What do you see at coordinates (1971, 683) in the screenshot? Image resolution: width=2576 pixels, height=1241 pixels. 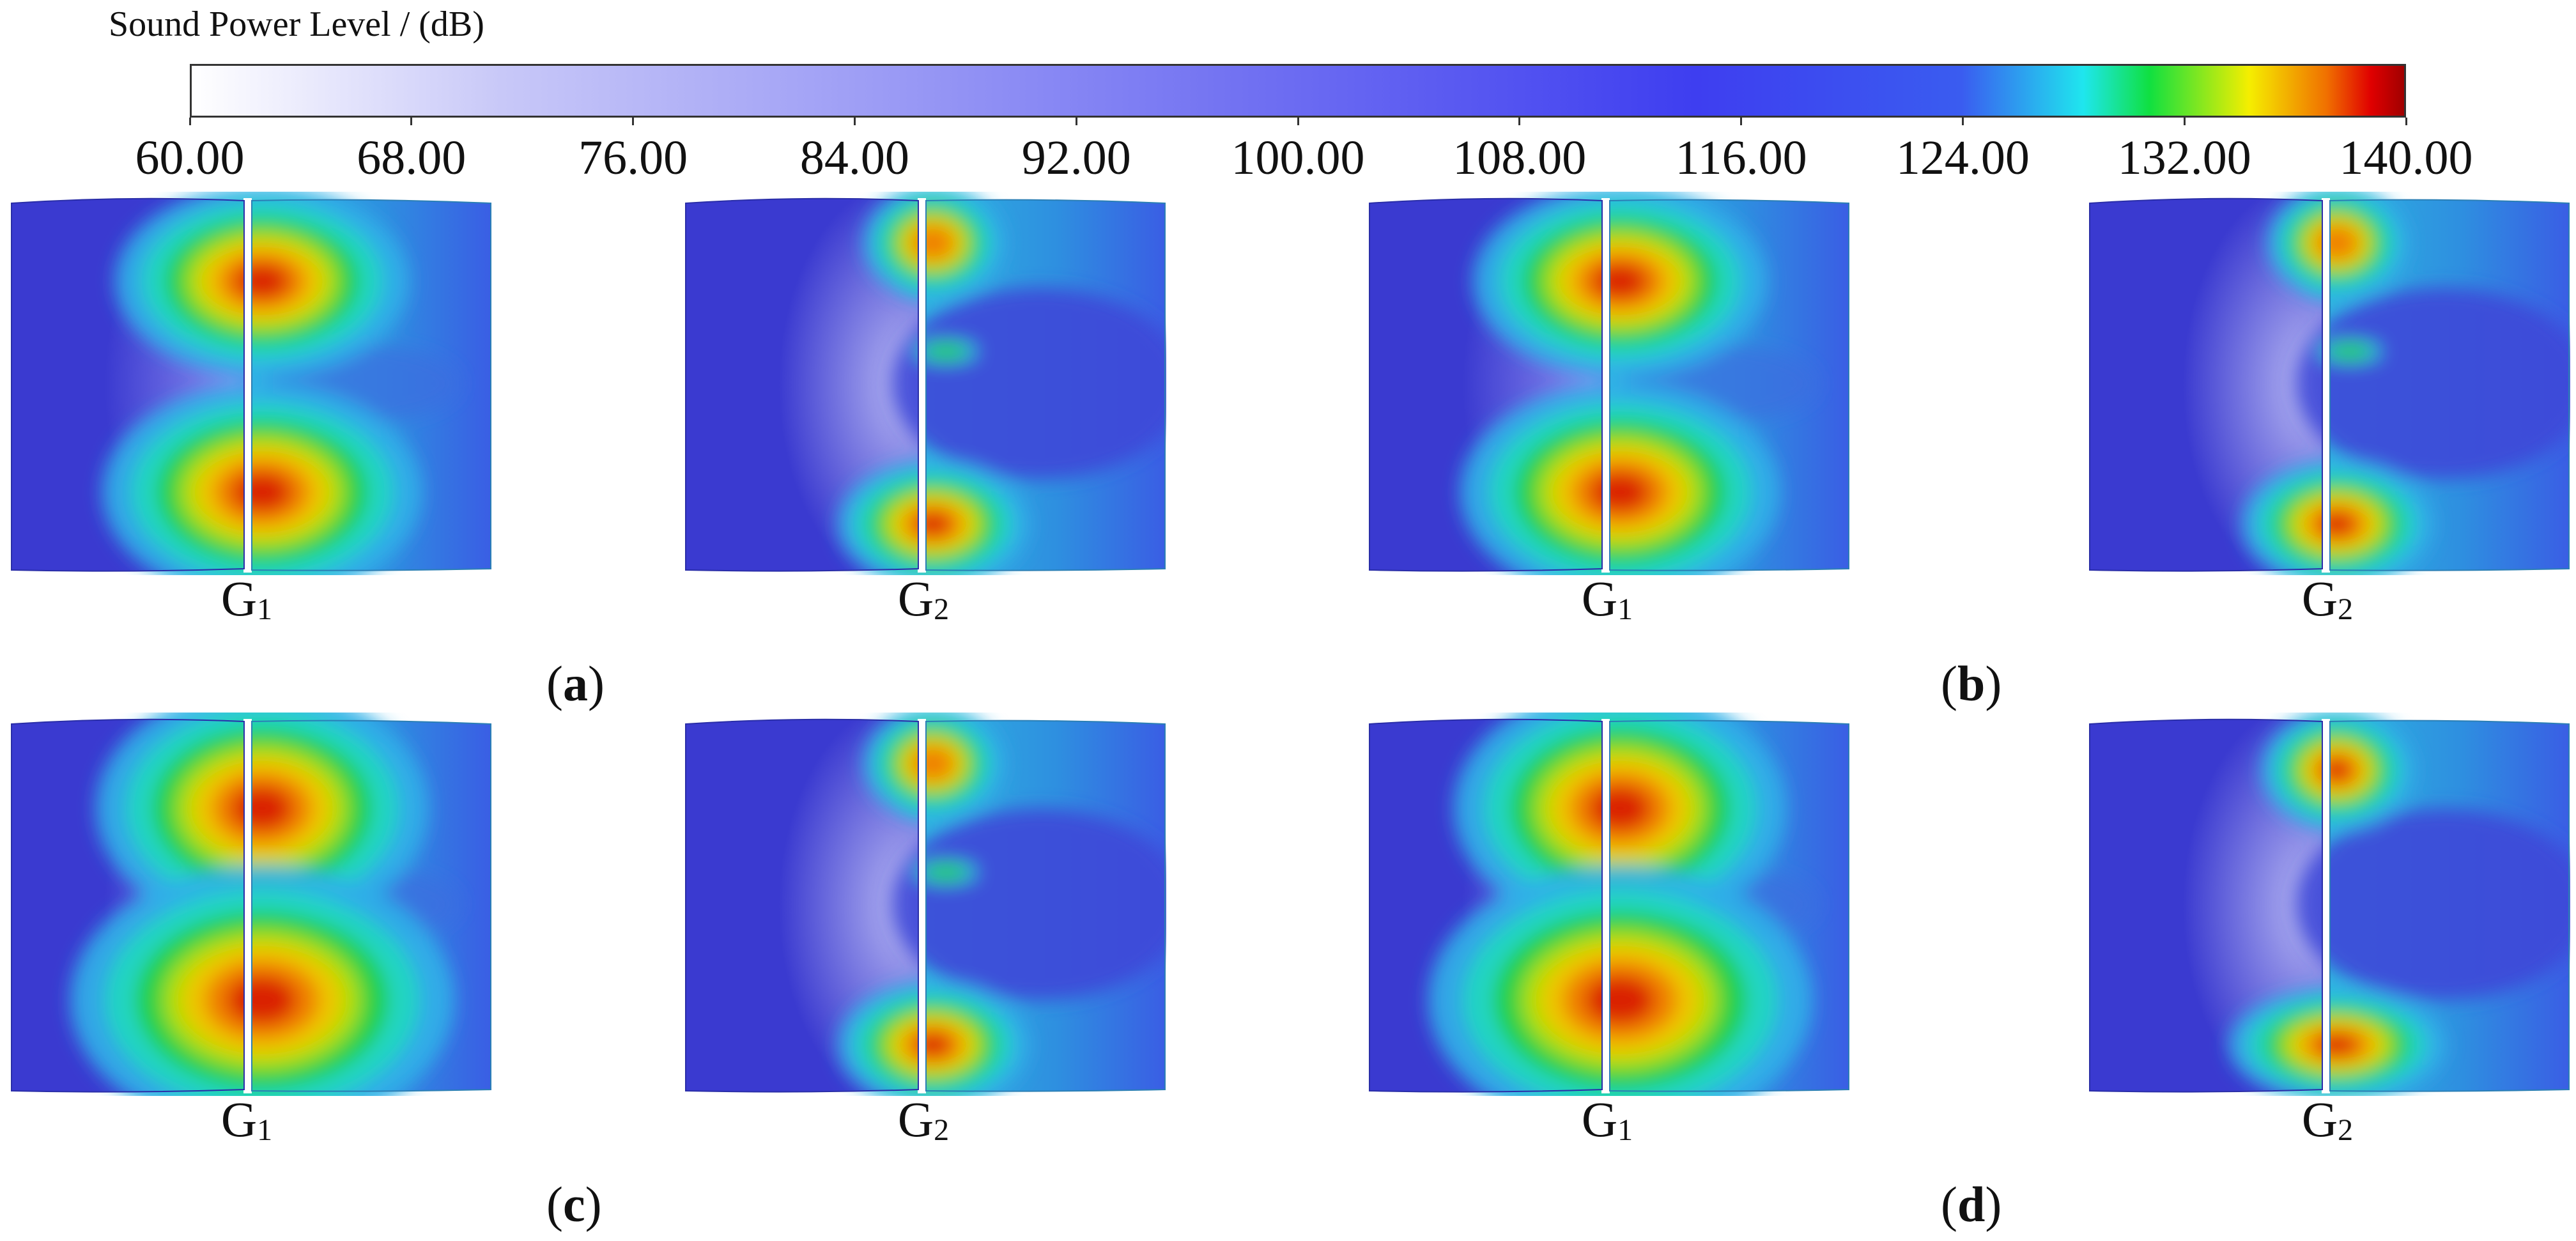 I see `caption-b: (b)` at bounding box center [1971, 683].